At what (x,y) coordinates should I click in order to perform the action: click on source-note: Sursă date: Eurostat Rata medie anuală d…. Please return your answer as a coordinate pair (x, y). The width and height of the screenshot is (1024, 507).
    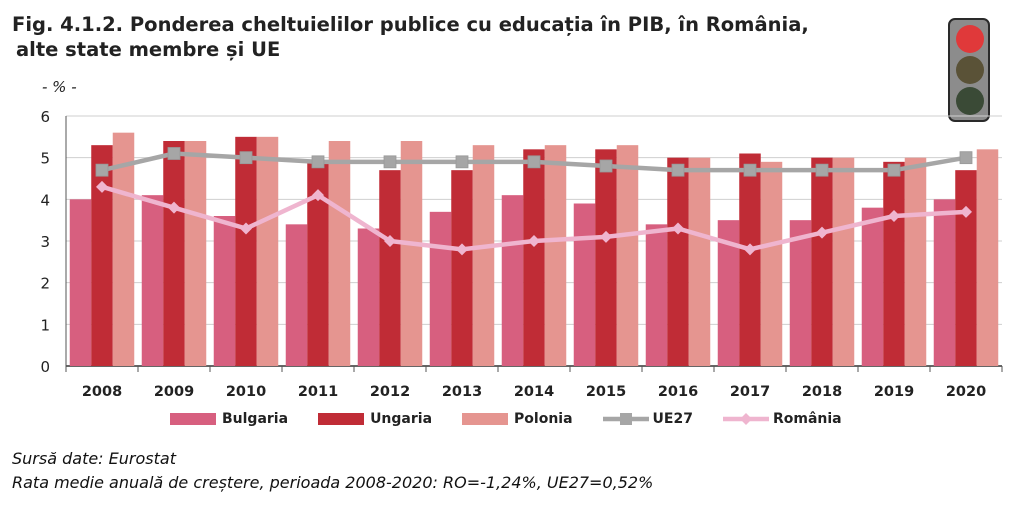
    Looking at the image, I should click on (332, 471).